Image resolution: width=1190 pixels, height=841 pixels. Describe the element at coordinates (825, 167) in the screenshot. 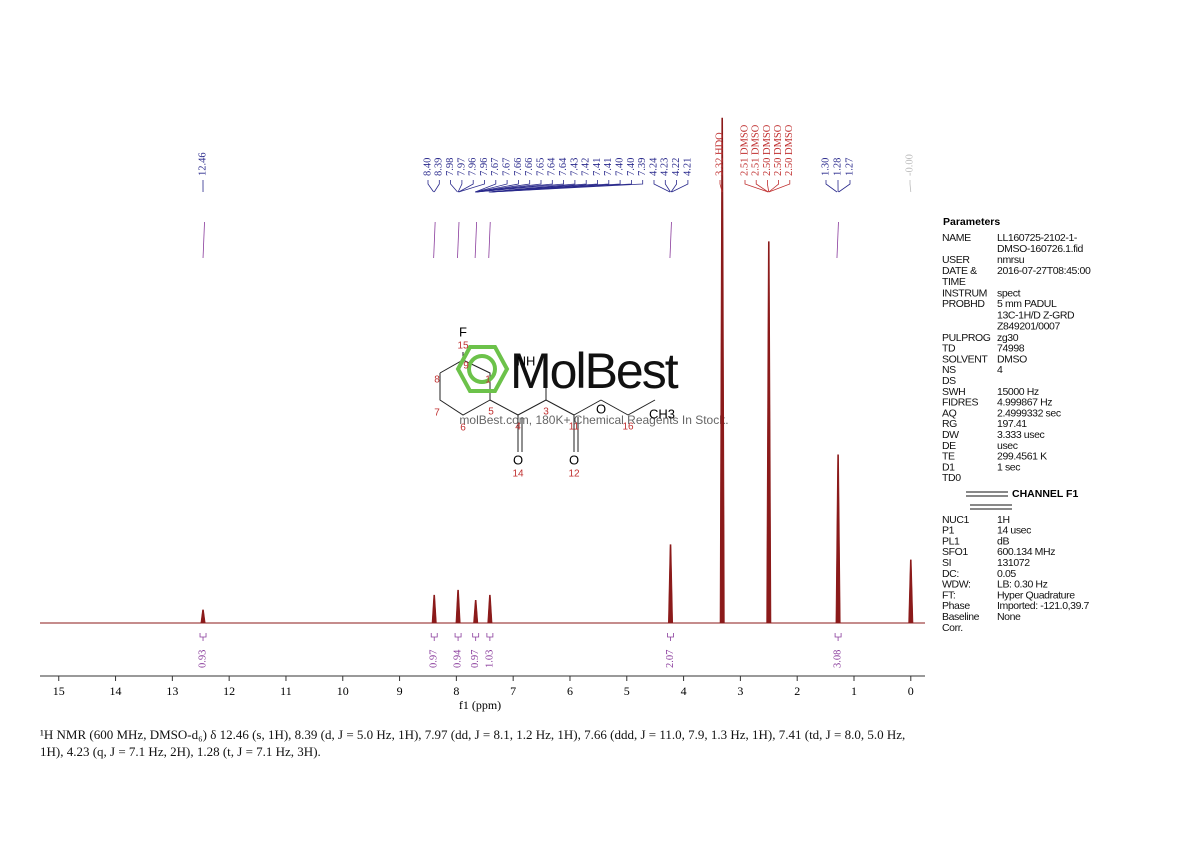

I see `peak-label: 1.30` at that location.